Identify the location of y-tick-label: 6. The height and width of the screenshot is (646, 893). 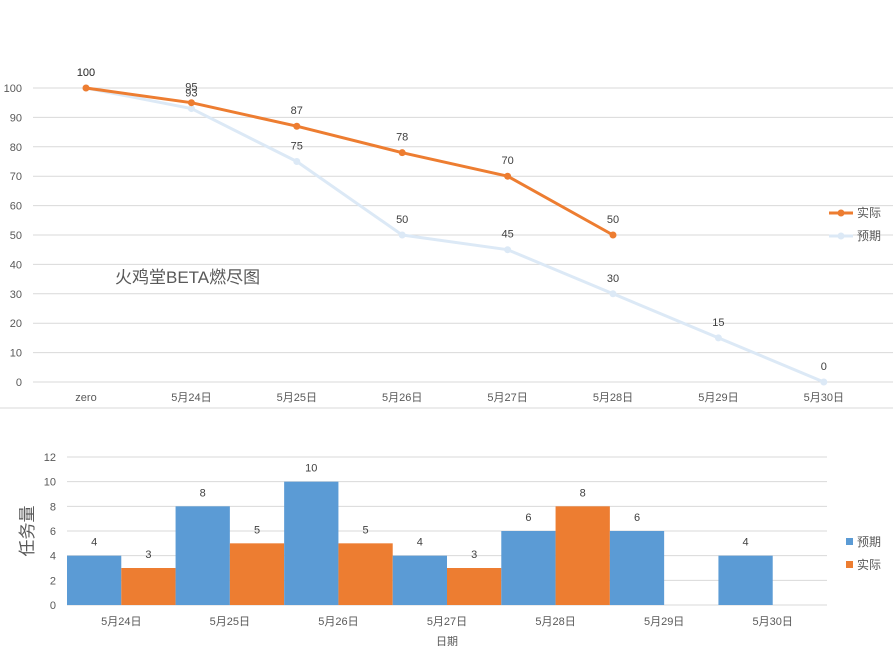
(53, 532).